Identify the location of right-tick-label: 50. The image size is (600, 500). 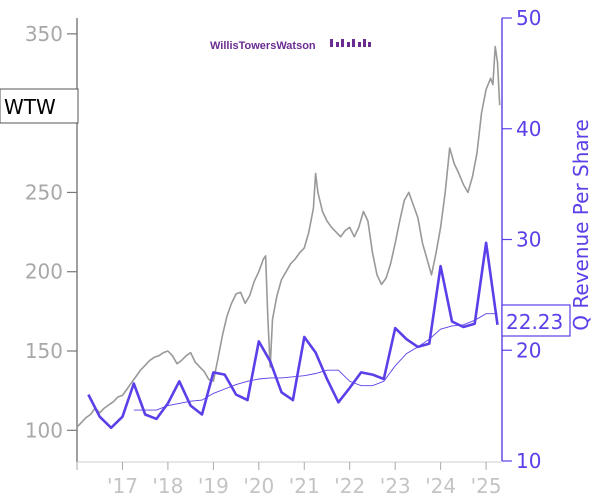
(528, 18).